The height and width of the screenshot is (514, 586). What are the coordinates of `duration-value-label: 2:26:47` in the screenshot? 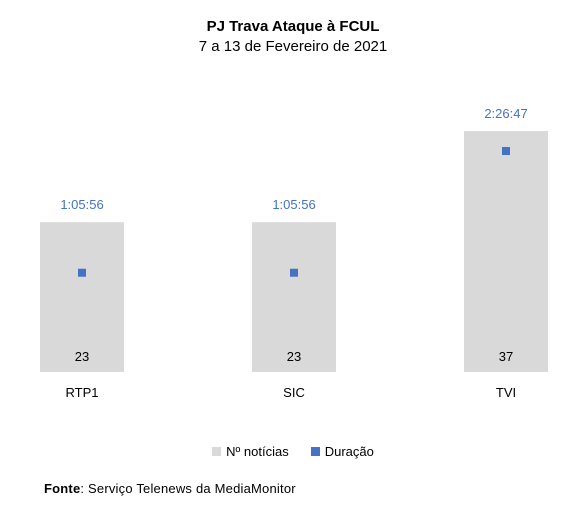 It's located at (505, 113).